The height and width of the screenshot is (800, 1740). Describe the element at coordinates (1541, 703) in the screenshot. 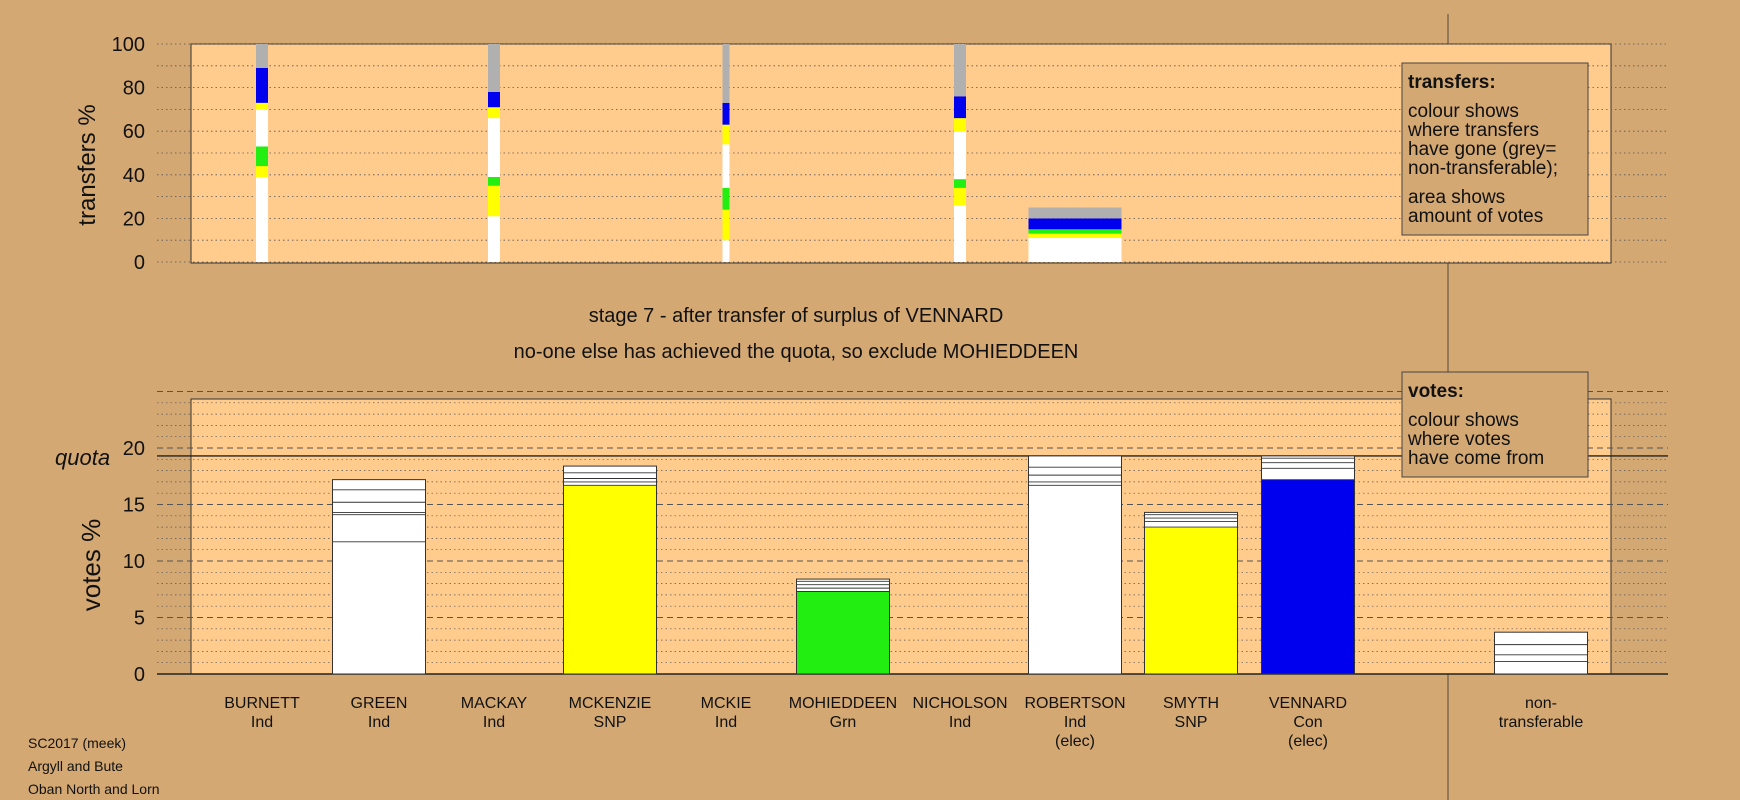

I see `candidate-label-line: non-` at that location.